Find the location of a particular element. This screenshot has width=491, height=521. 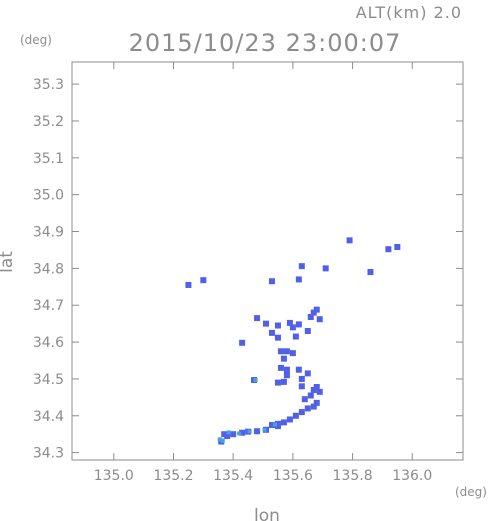

y-tick-label: 34.7 is located at coordinates (48, 306).